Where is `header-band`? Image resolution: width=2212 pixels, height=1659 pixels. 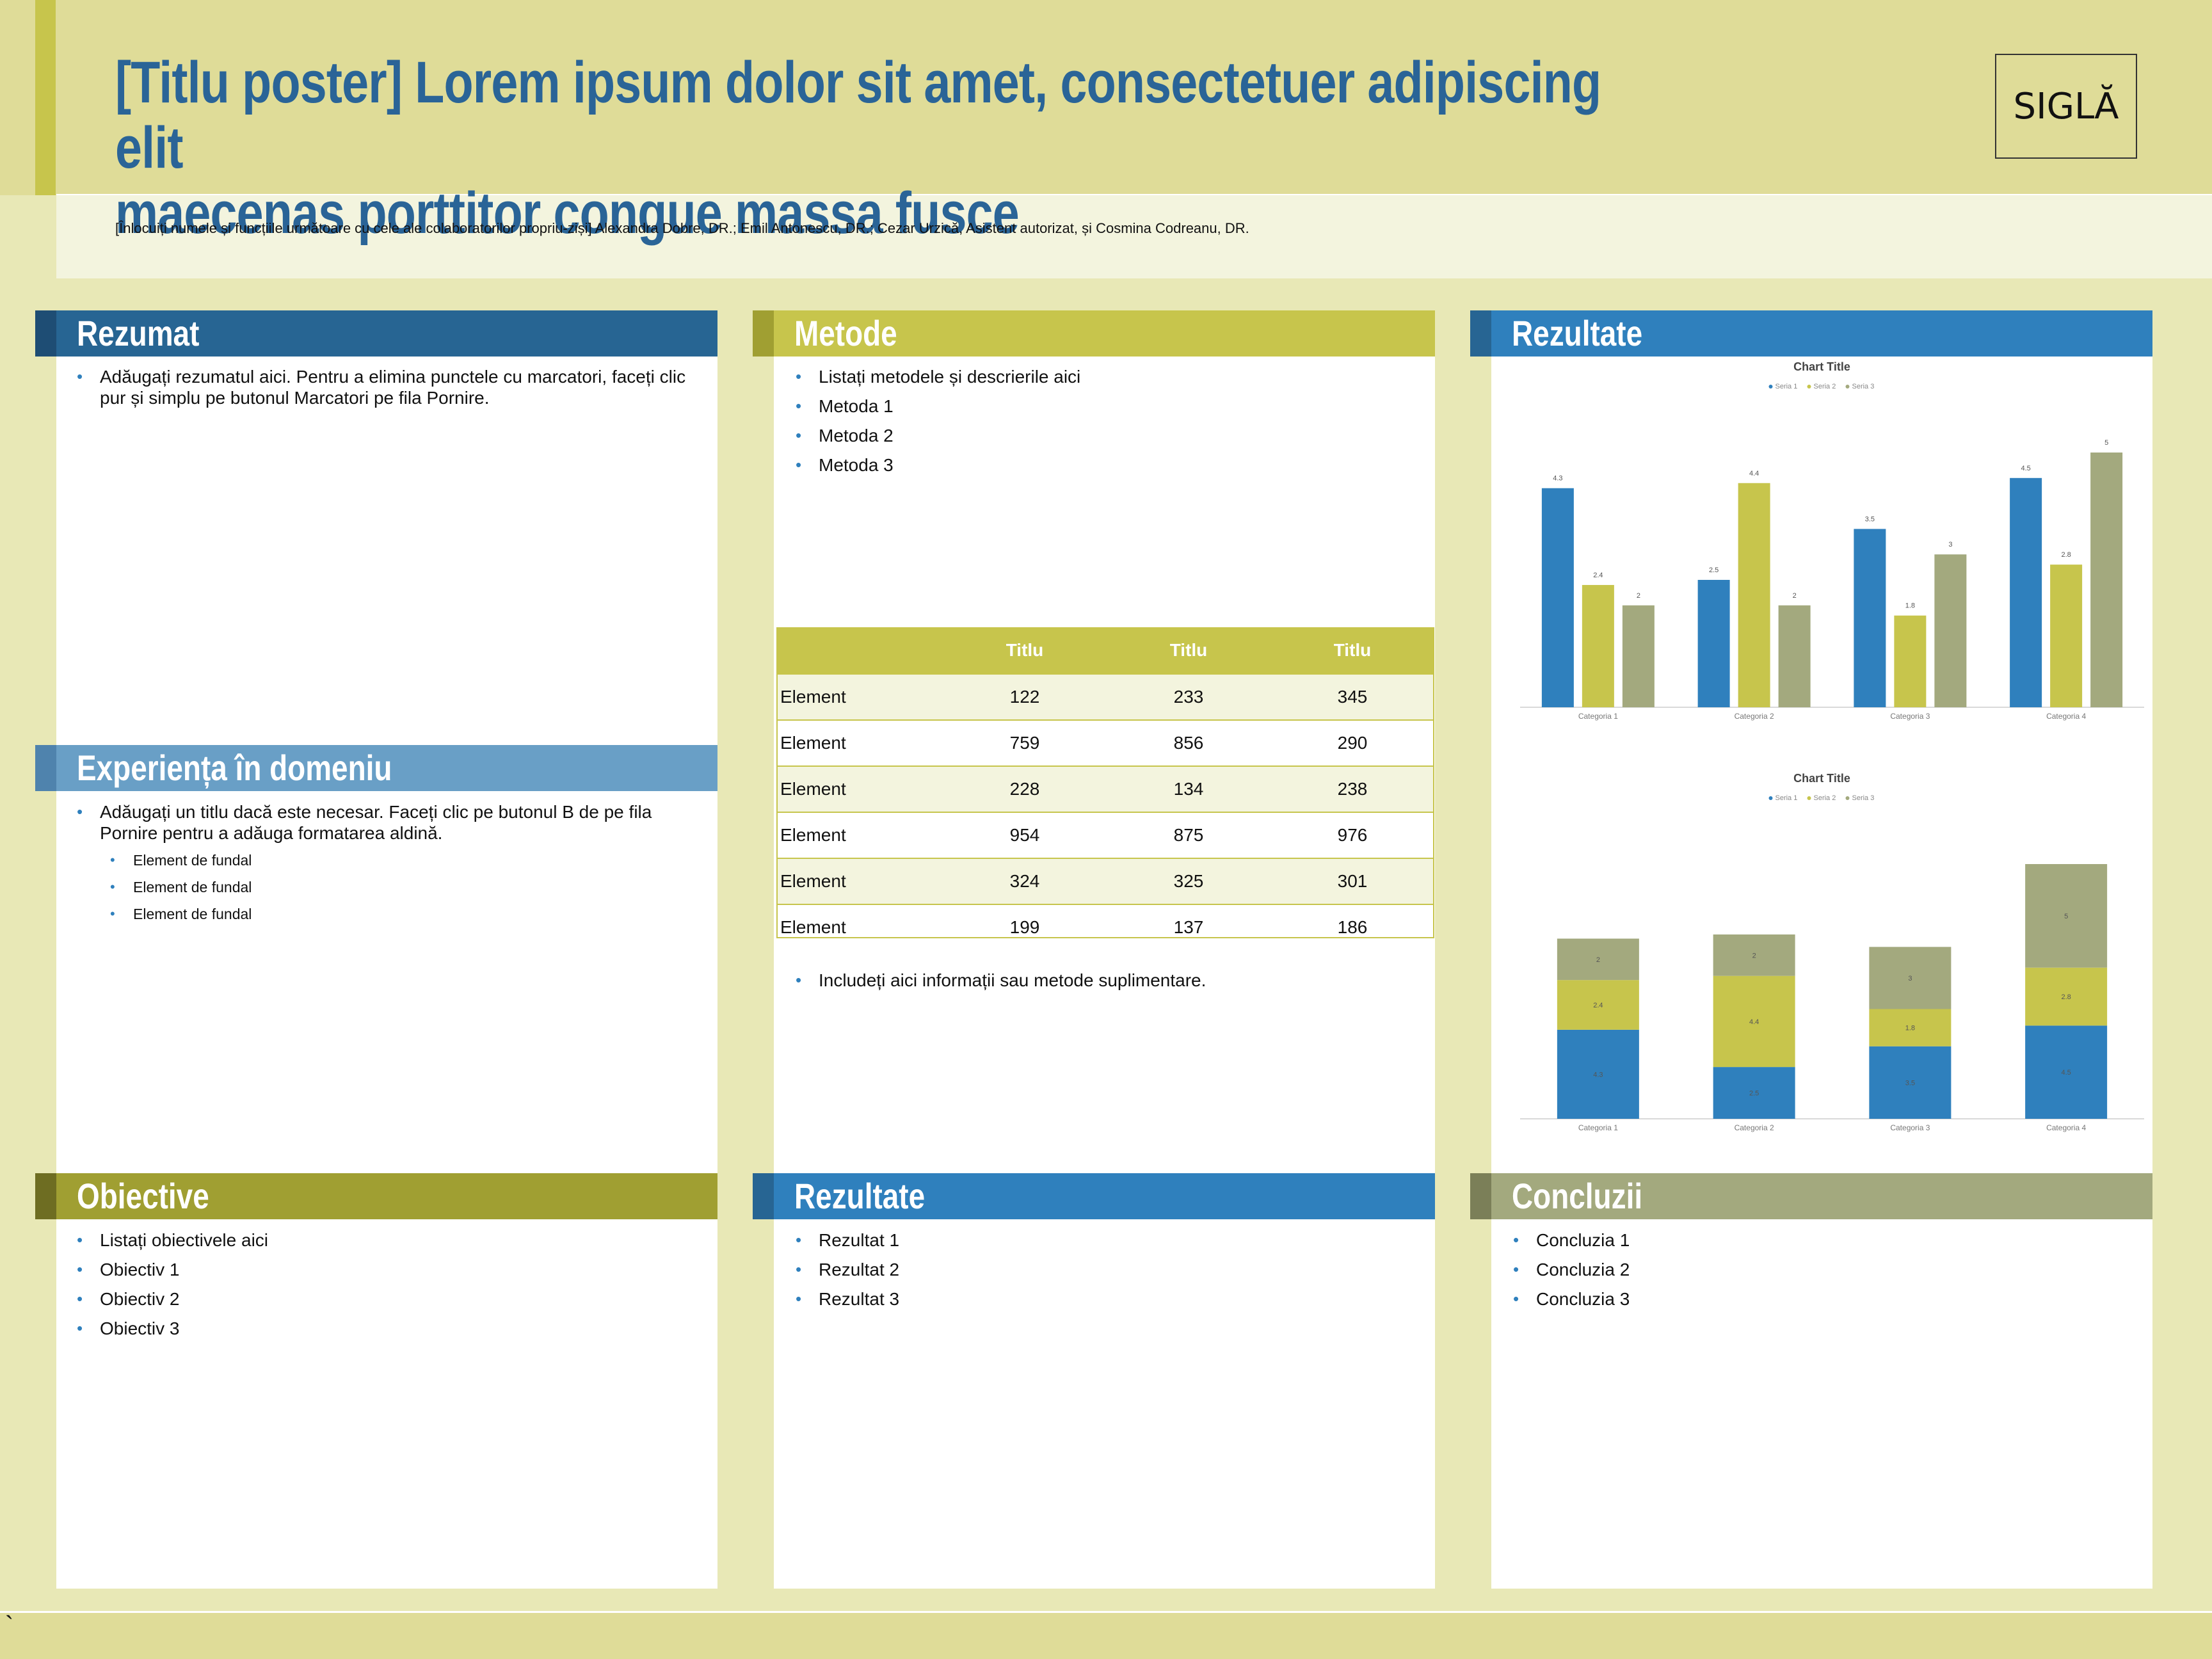 header-band is located at coordinates (1106, 97).